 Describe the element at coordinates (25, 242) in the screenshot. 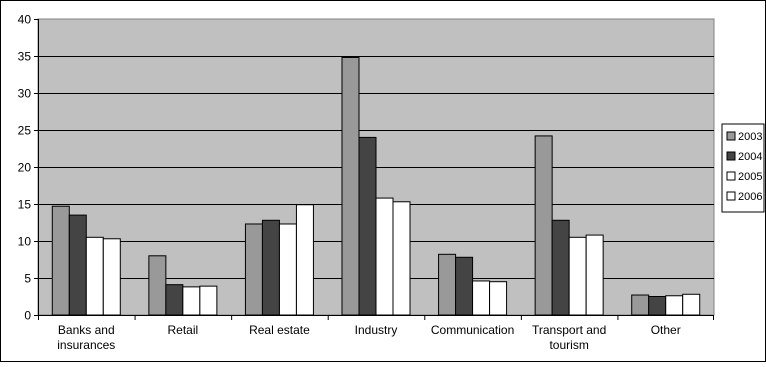

I see `y-tick-label: 10` at that location.